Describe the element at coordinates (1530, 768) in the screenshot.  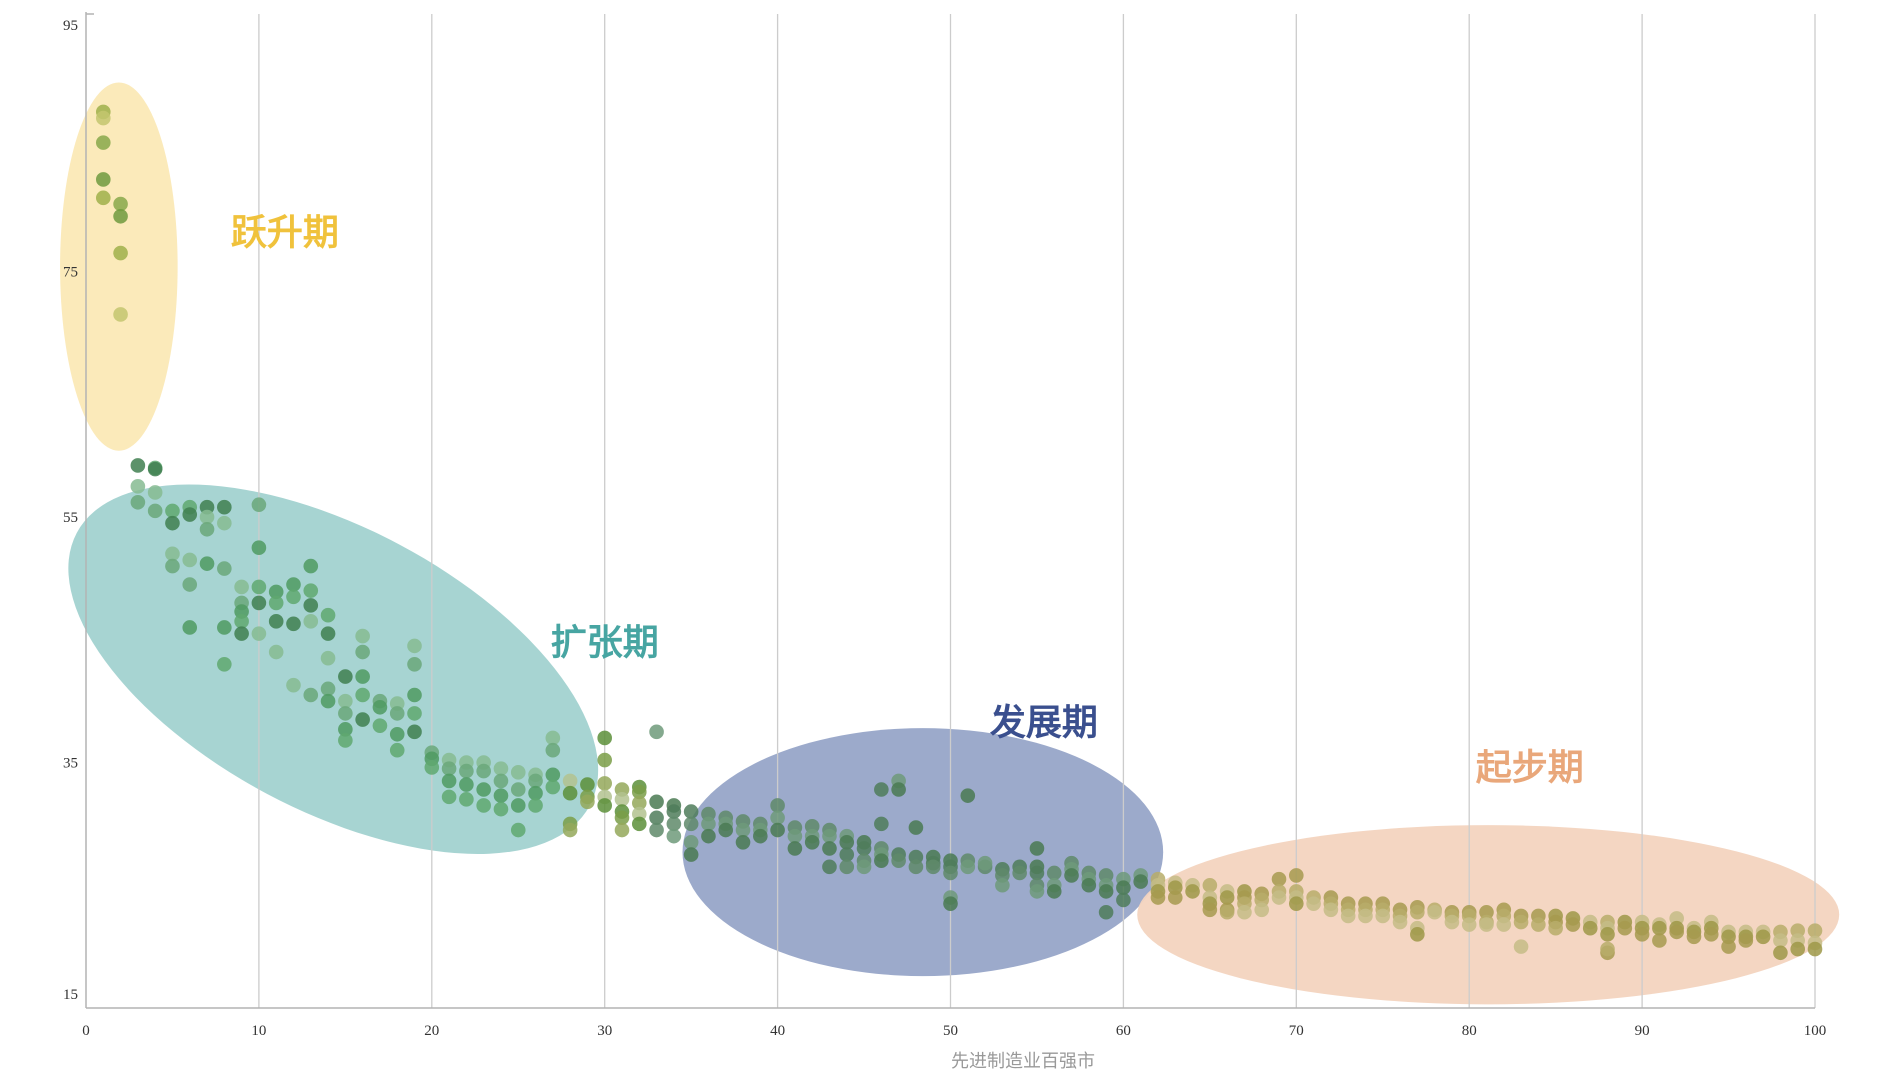
I see `phase-label-4: 起步期` at that location.